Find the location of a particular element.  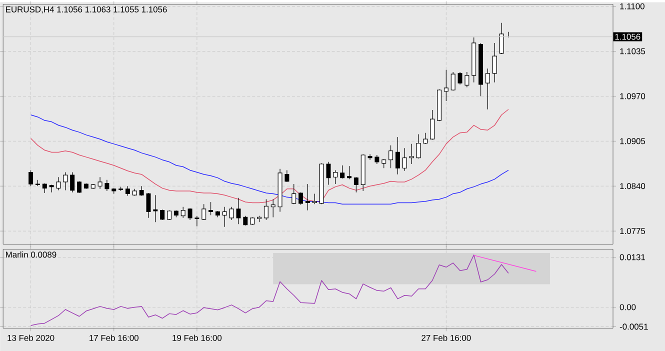

chart-title: EURUSD,H4 1.1056 1.1063 1.1055 1.1056 is located at coordinates (86, 10).